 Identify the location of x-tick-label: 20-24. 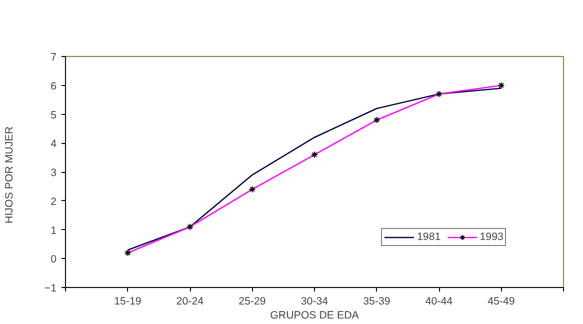
(190, 302).